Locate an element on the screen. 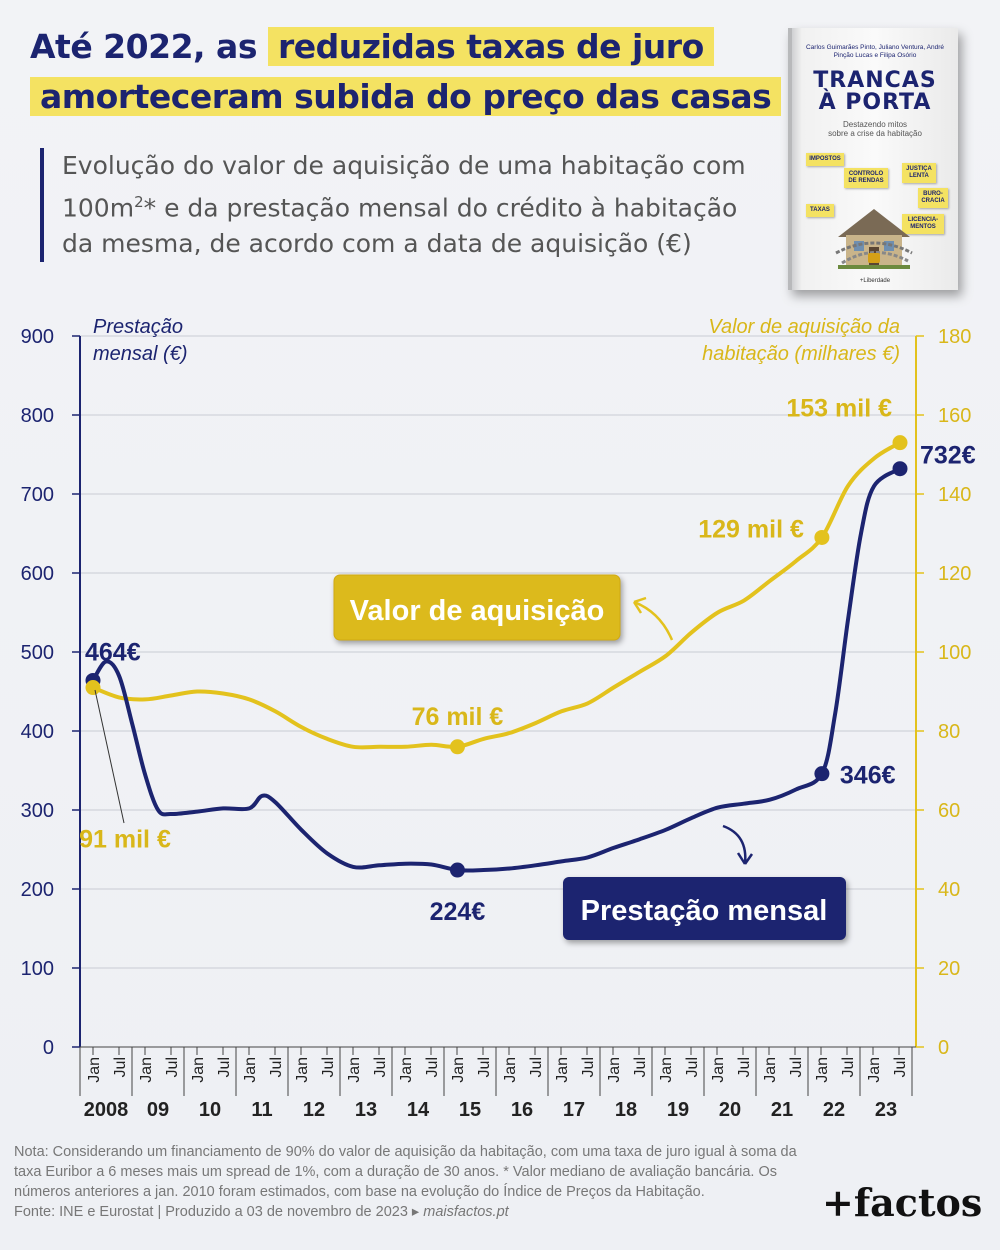 The width and height of the screenshot is (1000, 1250). left-axis-label-line2: mensal (€) is located at coordinates (140, 354).